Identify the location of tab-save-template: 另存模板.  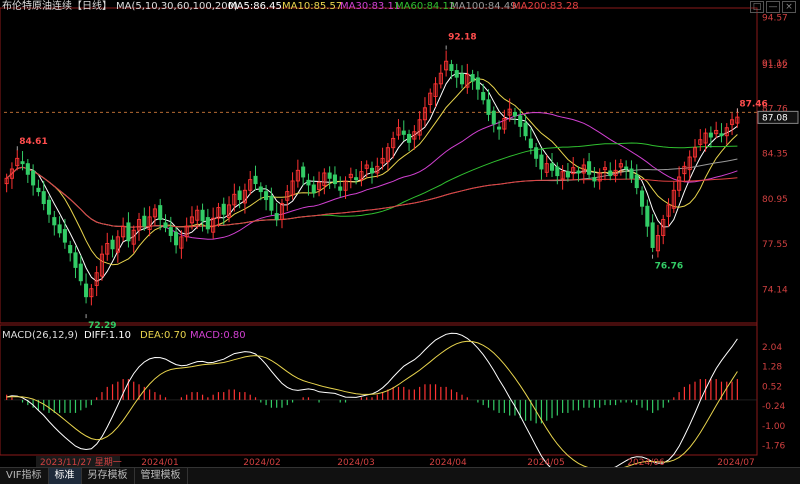
(108, 476).